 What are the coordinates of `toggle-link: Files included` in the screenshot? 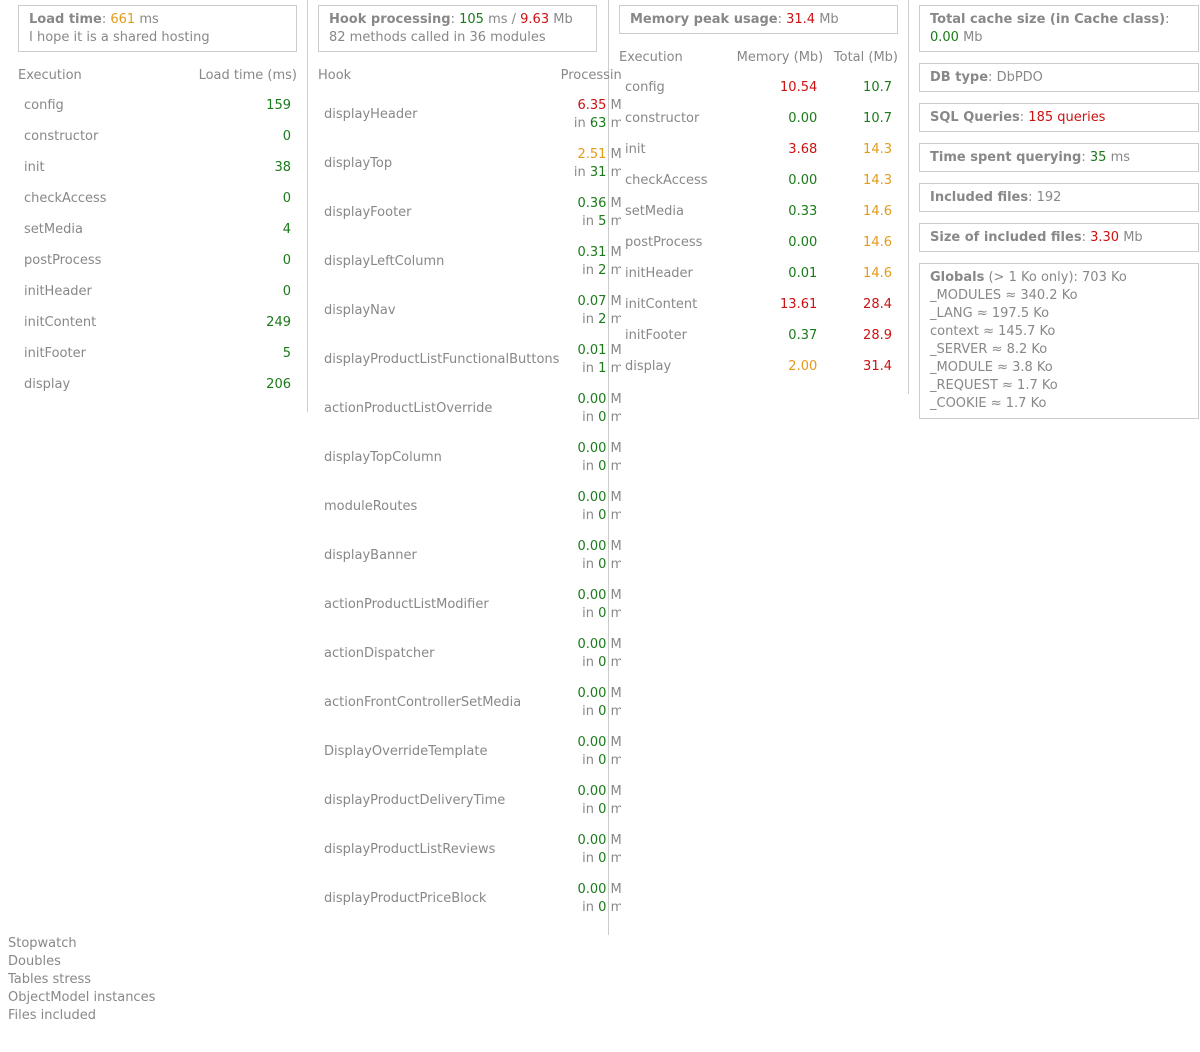 It's located at (52, 1015).